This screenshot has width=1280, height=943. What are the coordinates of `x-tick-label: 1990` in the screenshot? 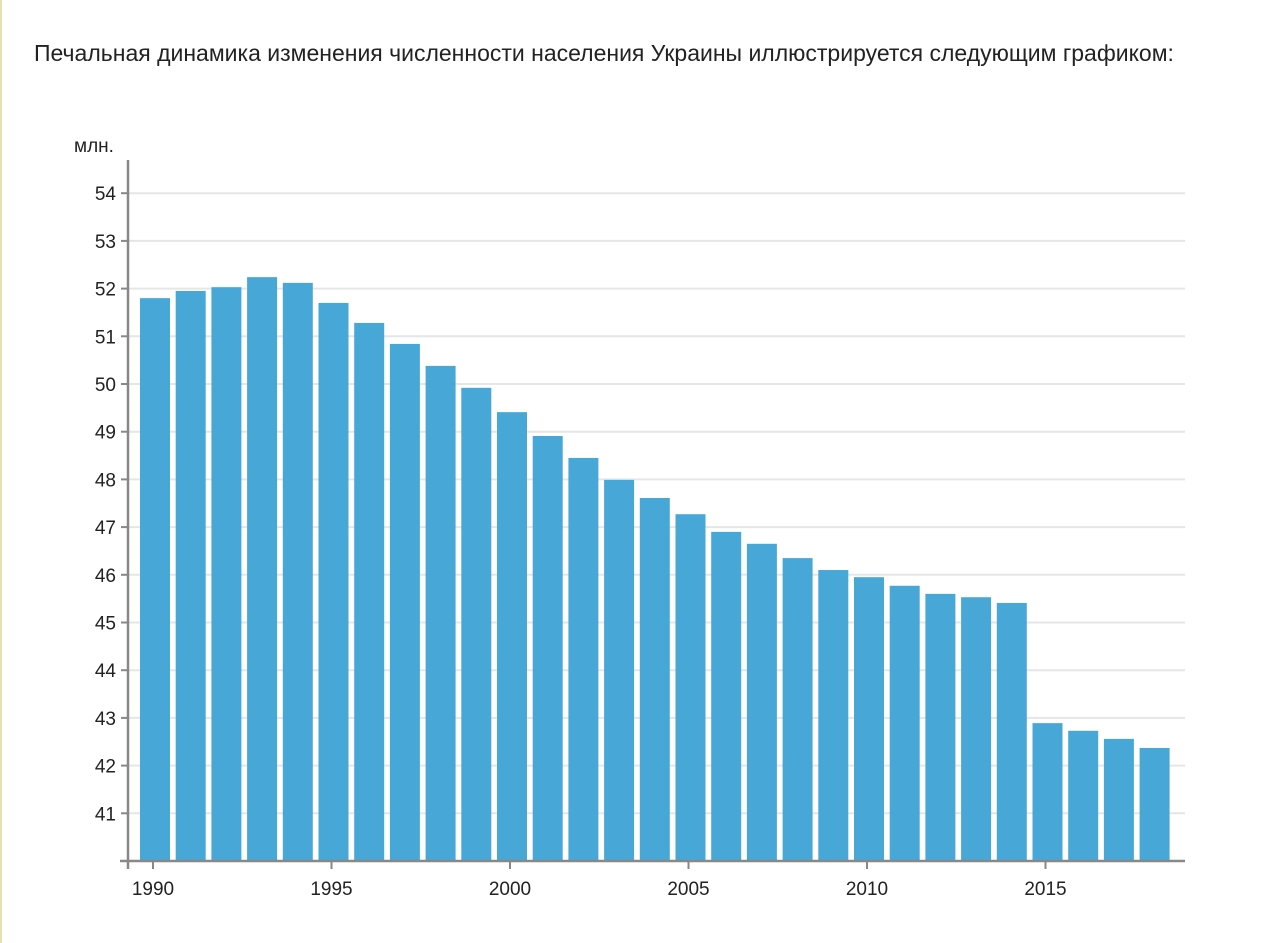 It's located at (153, 889).